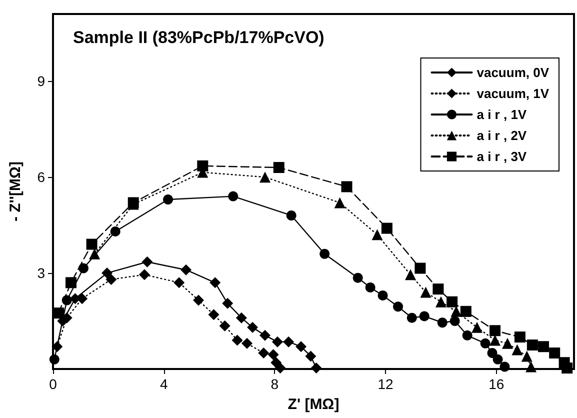  What do you see at coordinates (15, 192) in the screenshot?
I see `y-axis-title: - Z''[MΩ]` at bounding box center [15, 192].